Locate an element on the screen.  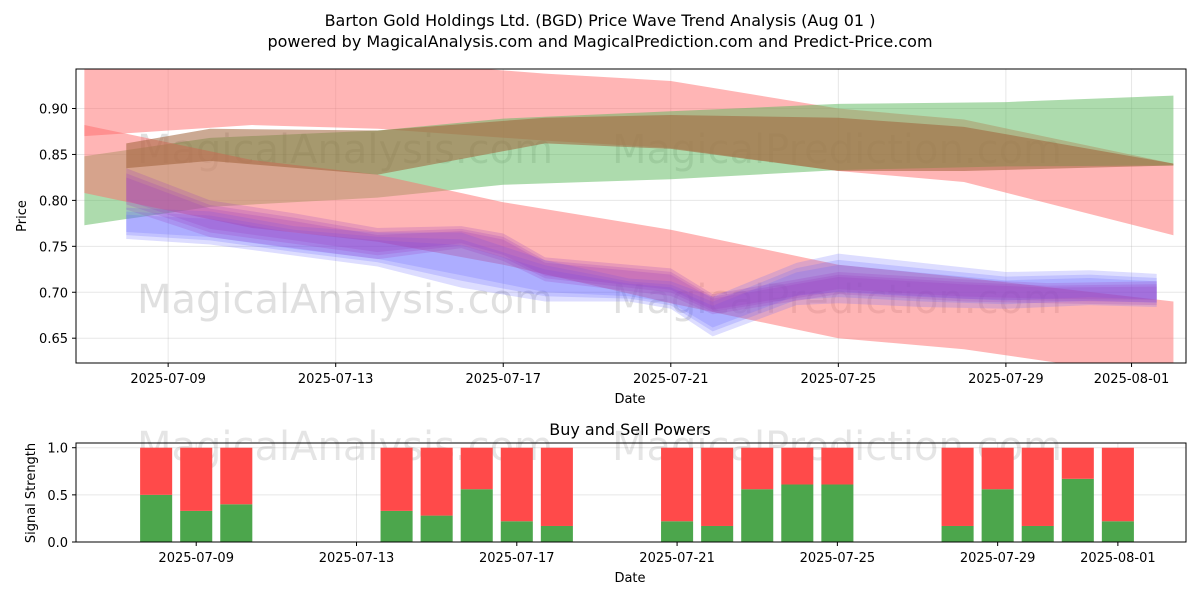
band-brown-overlap is located at coordinates (650, 144).